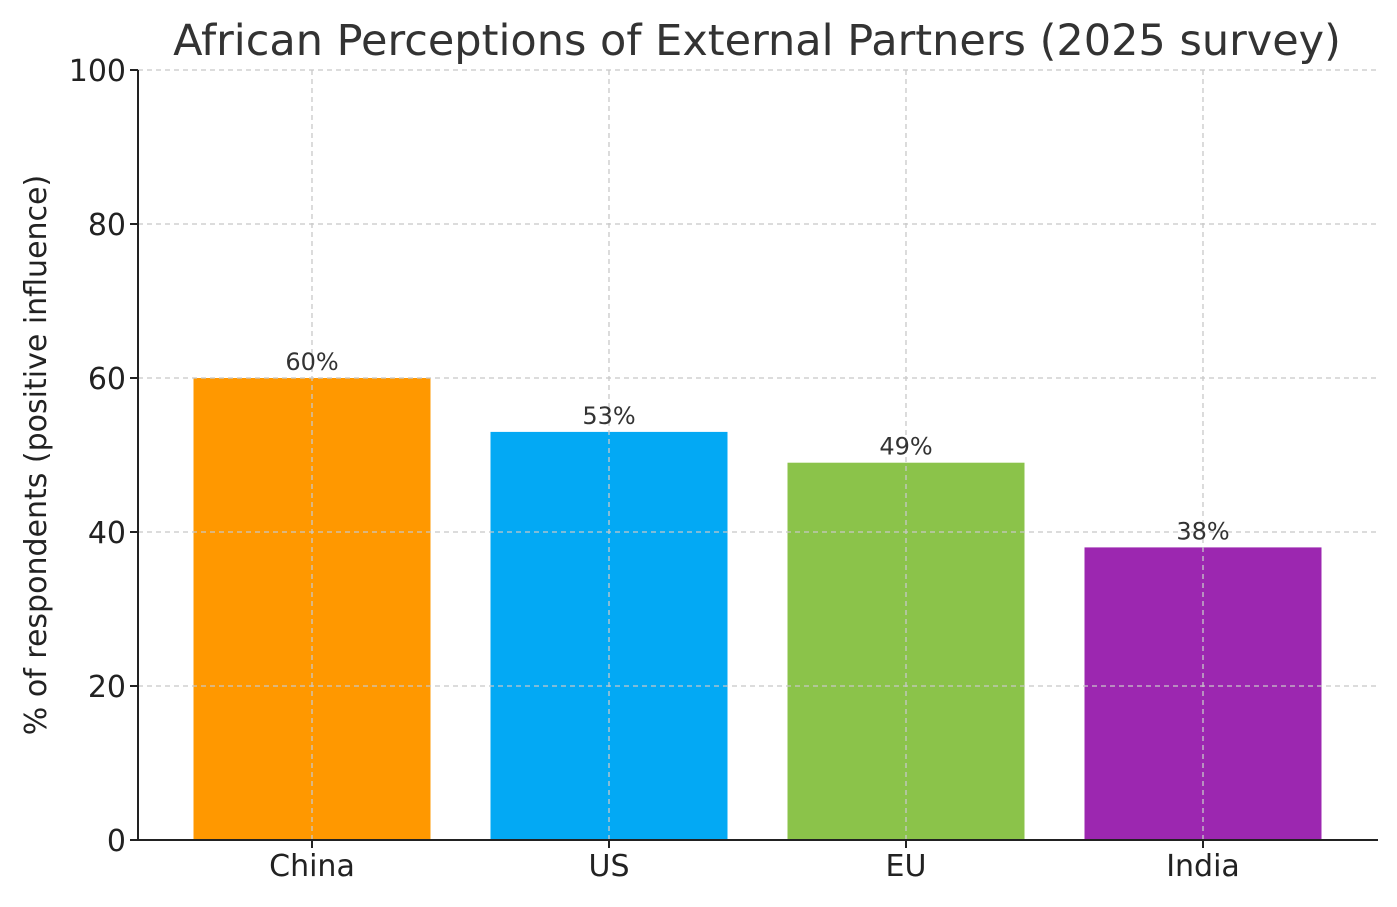 The image size is (1397, 907). I want to click on bar-us, so click(609, 635).